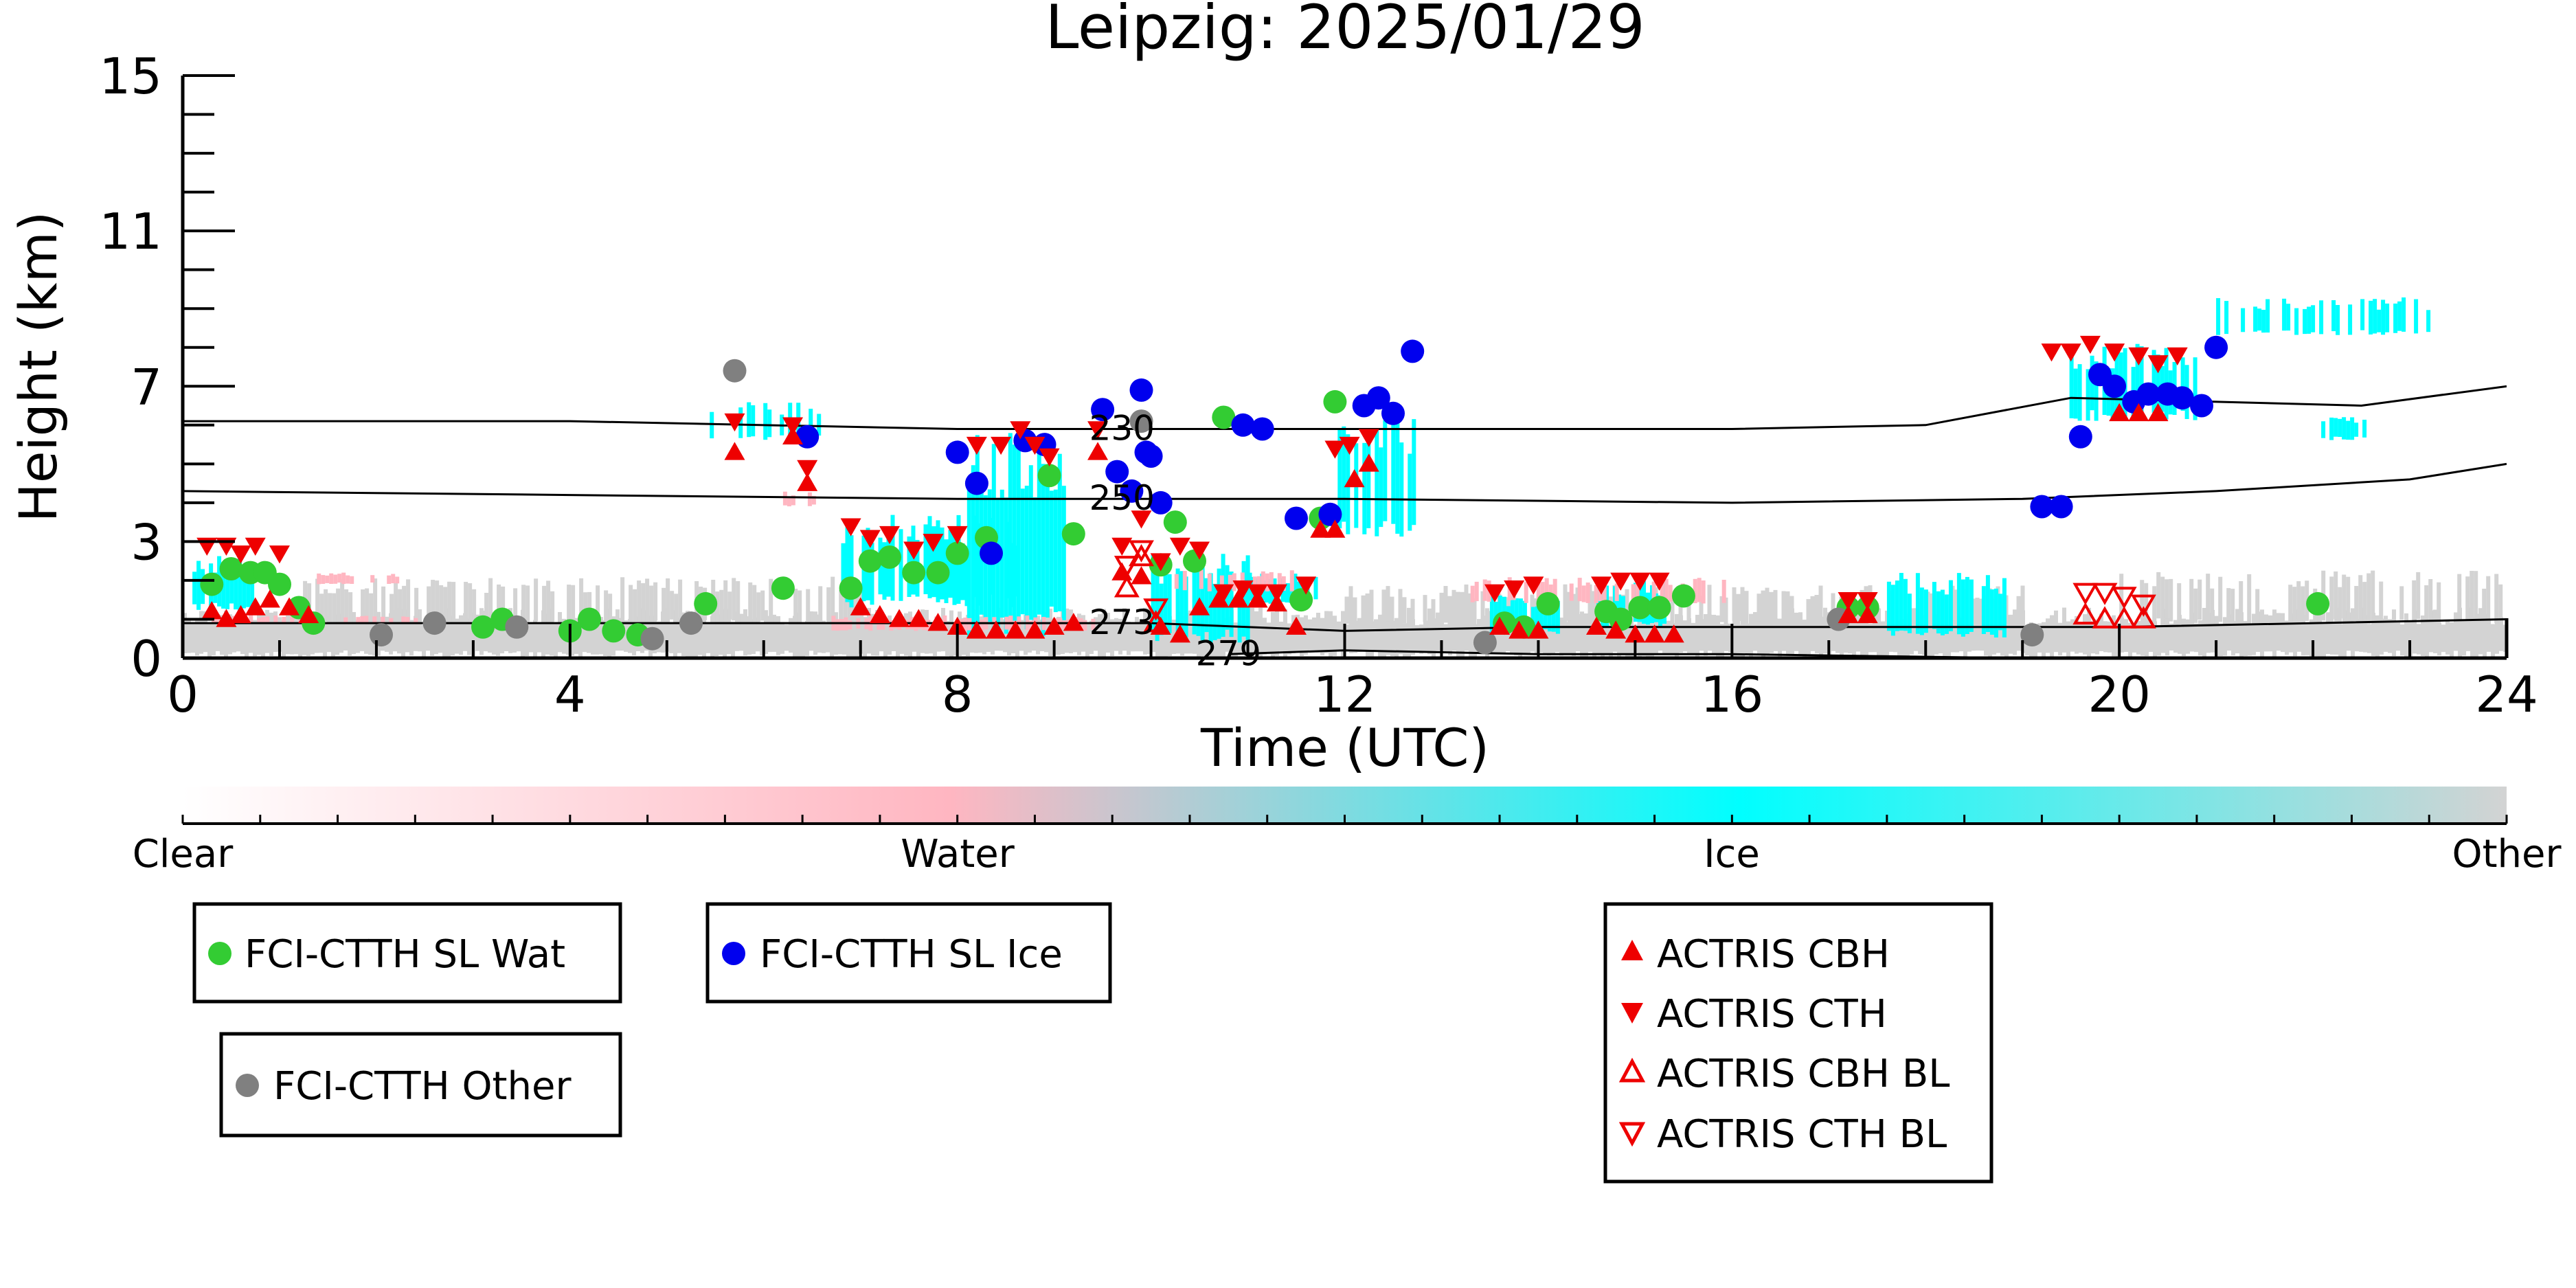 The width and height of the screenshot is (2576, 1288). Describe the element at coordinates (1207, 507) in the screenshot. I see `series-fci-ctth-other` at that location.